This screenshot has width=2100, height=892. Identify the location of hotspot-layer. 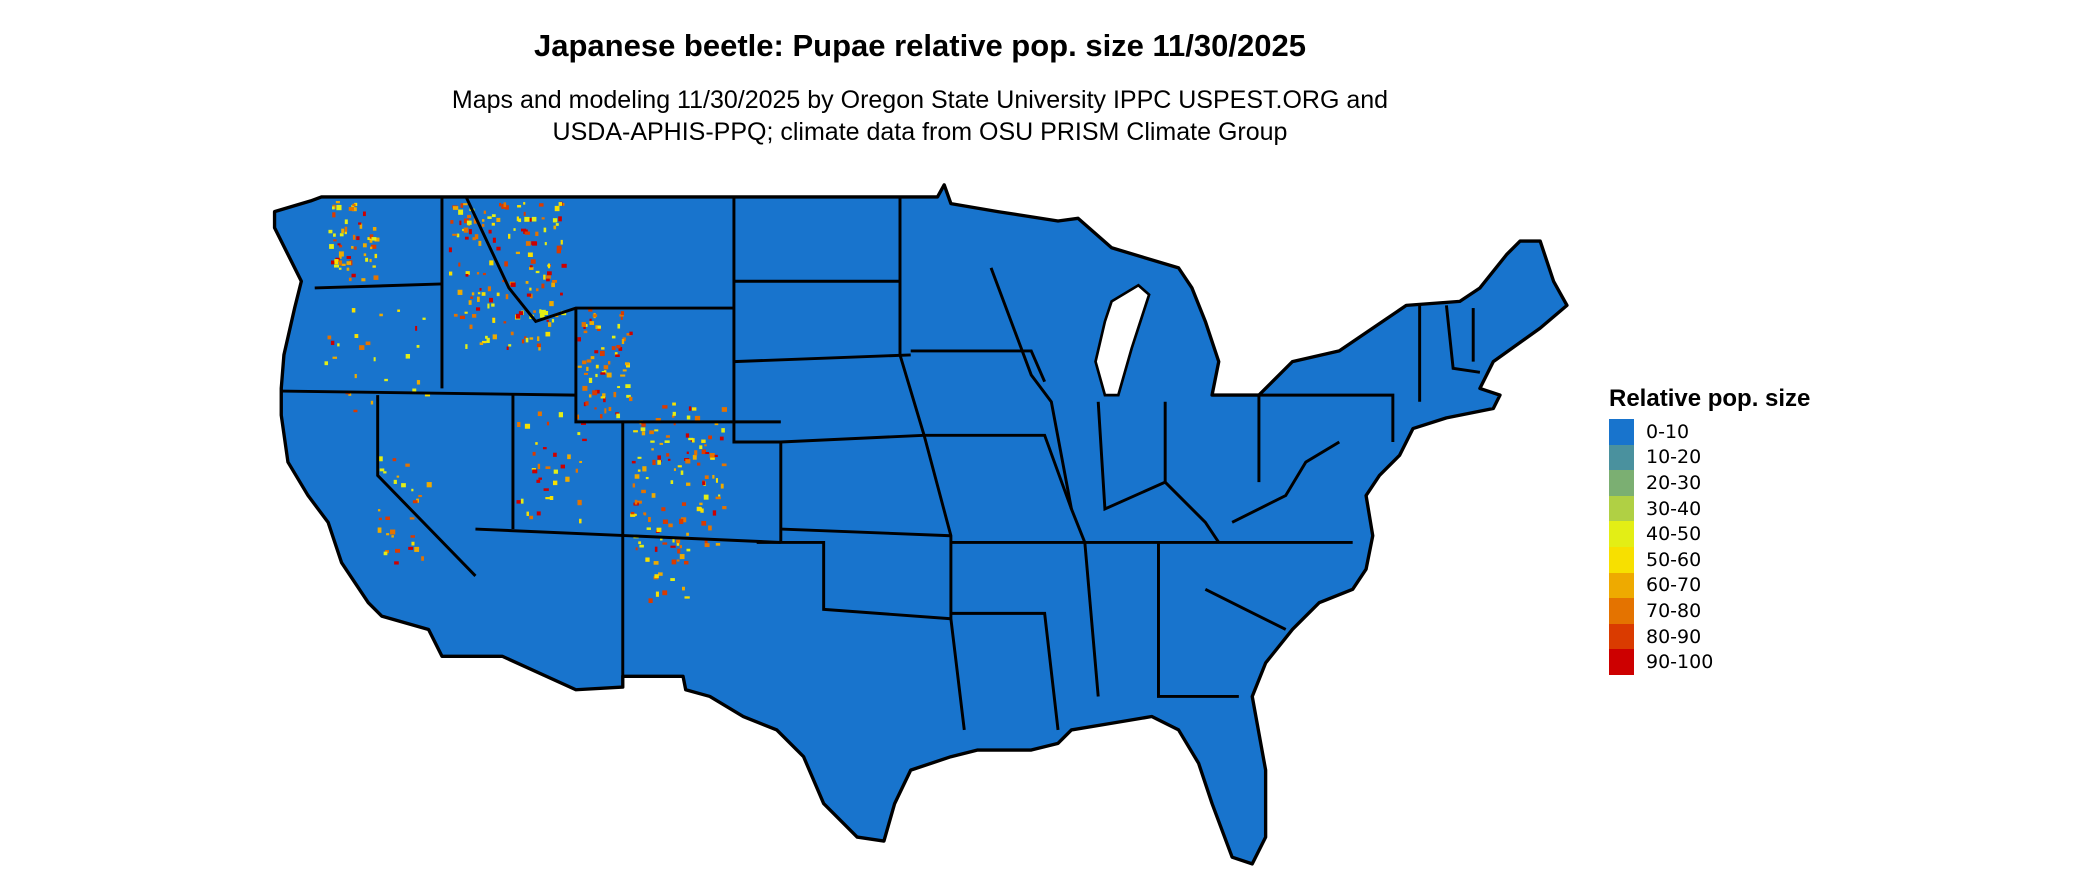
(525, 402).